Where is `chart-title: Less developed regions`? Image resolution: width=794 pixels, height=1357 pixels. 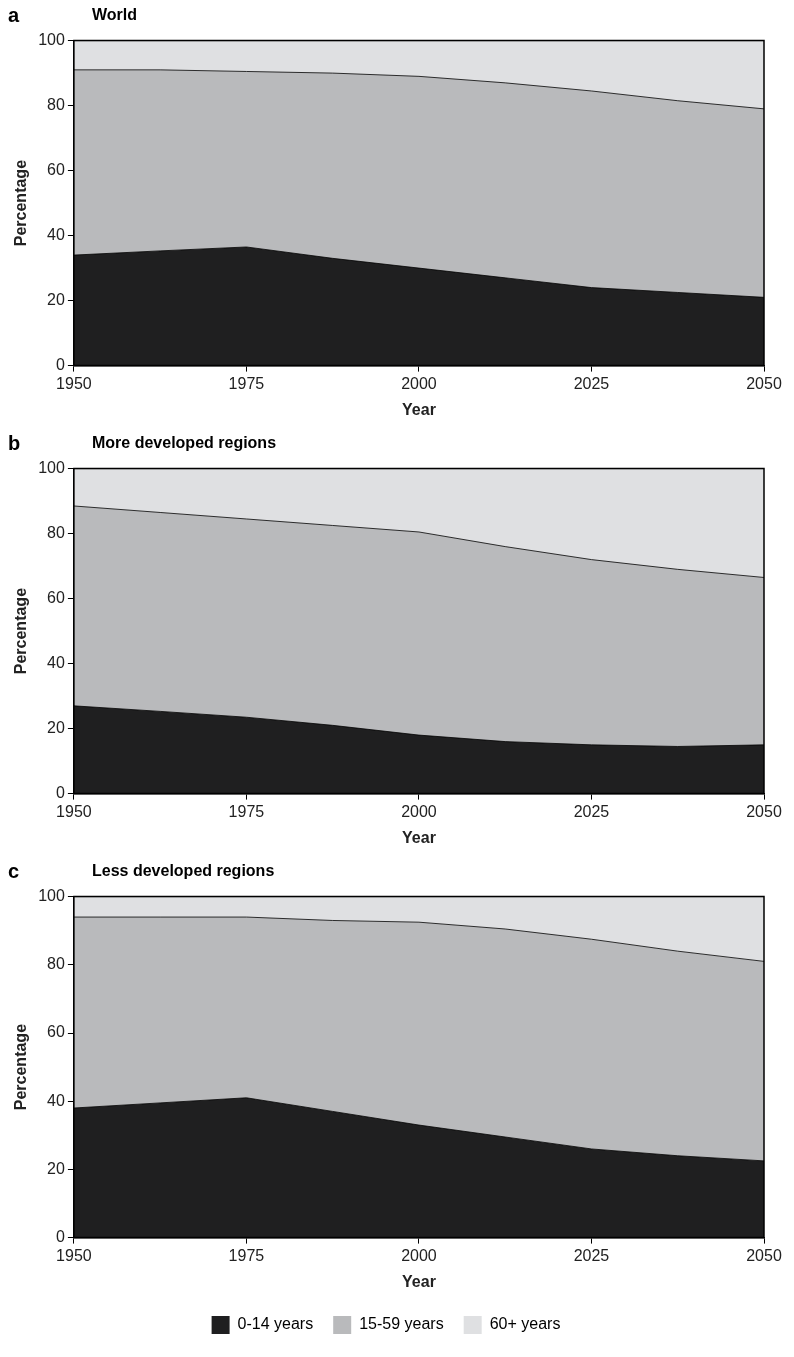 chart-title: Less developed regions is located at coordinates (183, 871).